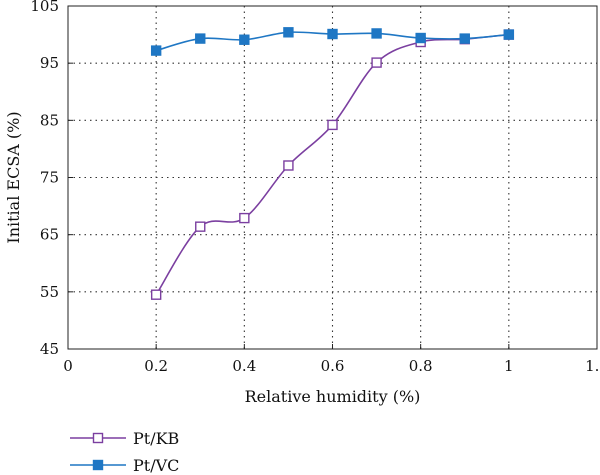 This screenshot has height=475, width=600. I want to click on x-axis-title: Relative humidity (%), so click(333, 396).